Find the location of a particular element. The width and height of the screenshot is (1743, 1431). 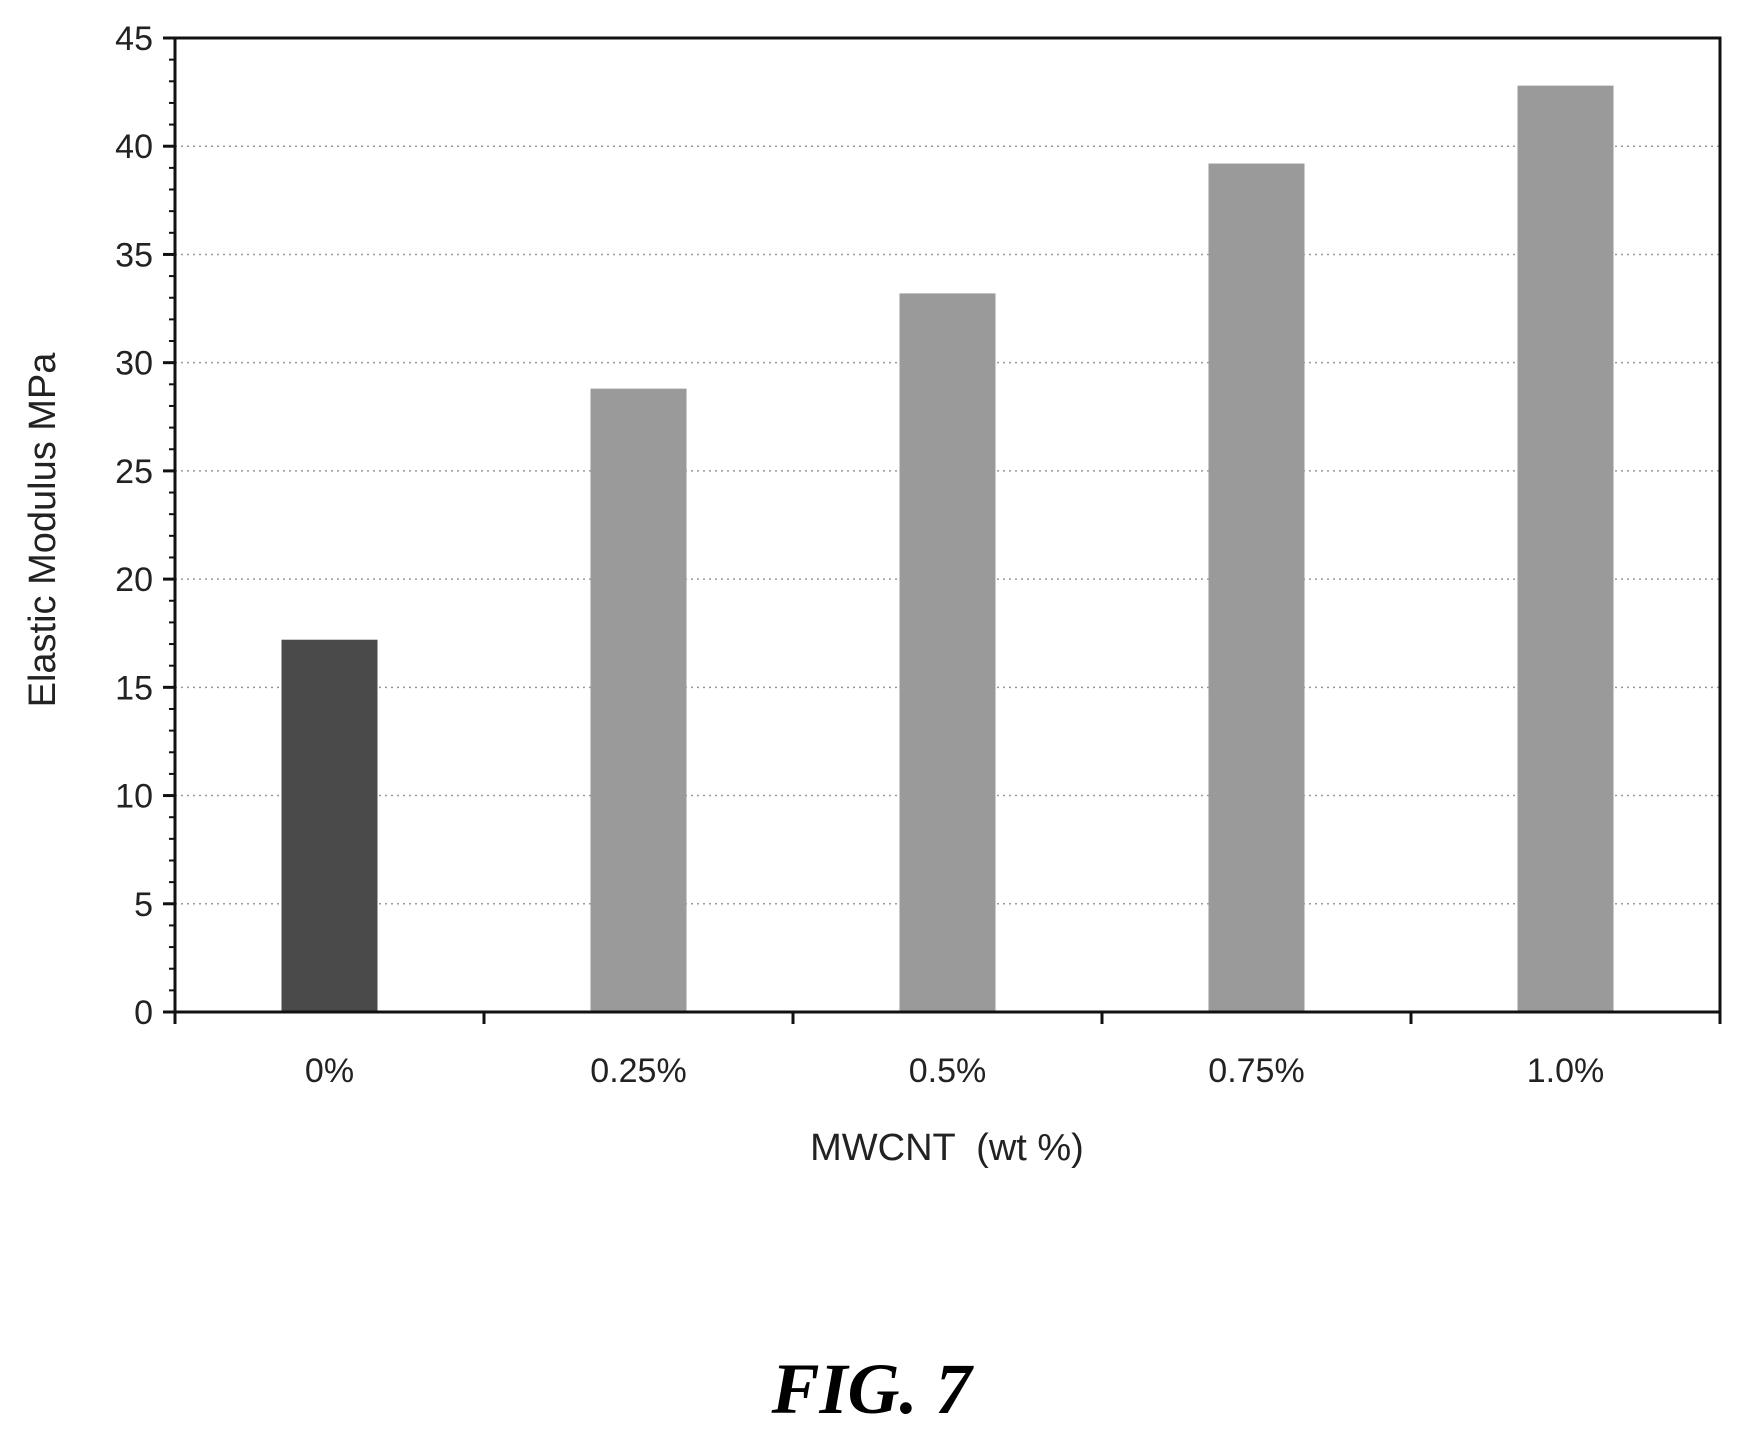

y-tick-label: 5 is located at coordinates (143, 905).